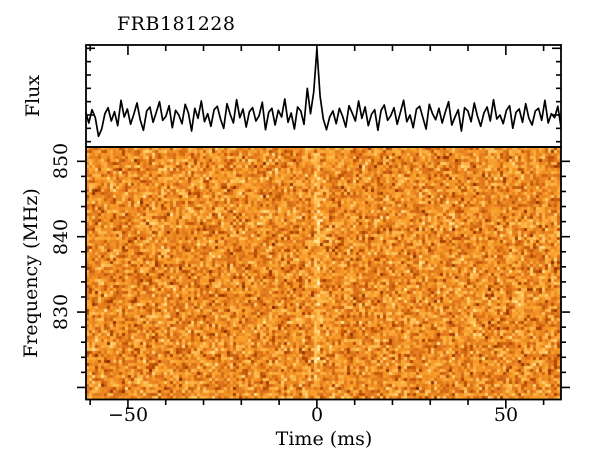  Describe the element at coordinates (317, 415) in the screenshot. I see `time-tick-label-0: 0` at that location.